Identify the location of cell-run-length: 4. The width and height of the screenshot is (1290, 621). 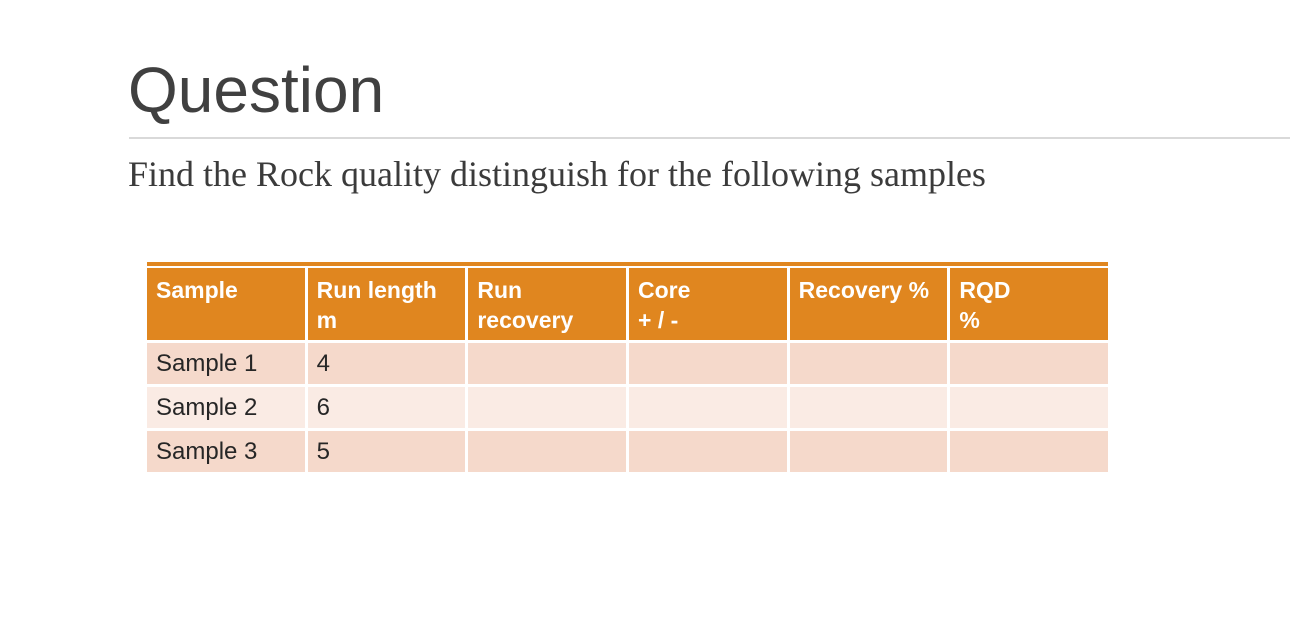
(386, 363).